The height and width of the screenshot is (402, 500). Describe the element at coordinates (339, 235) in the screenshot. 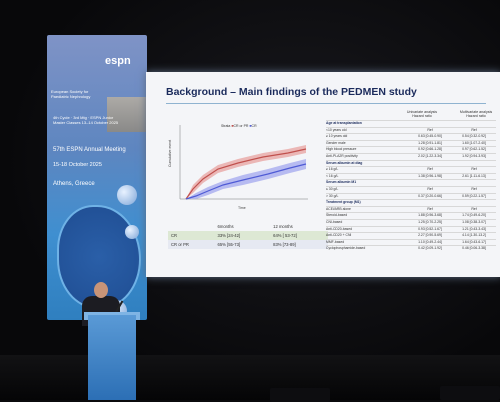

I see `row-label: Anti-CD20 + CNI` at that location.